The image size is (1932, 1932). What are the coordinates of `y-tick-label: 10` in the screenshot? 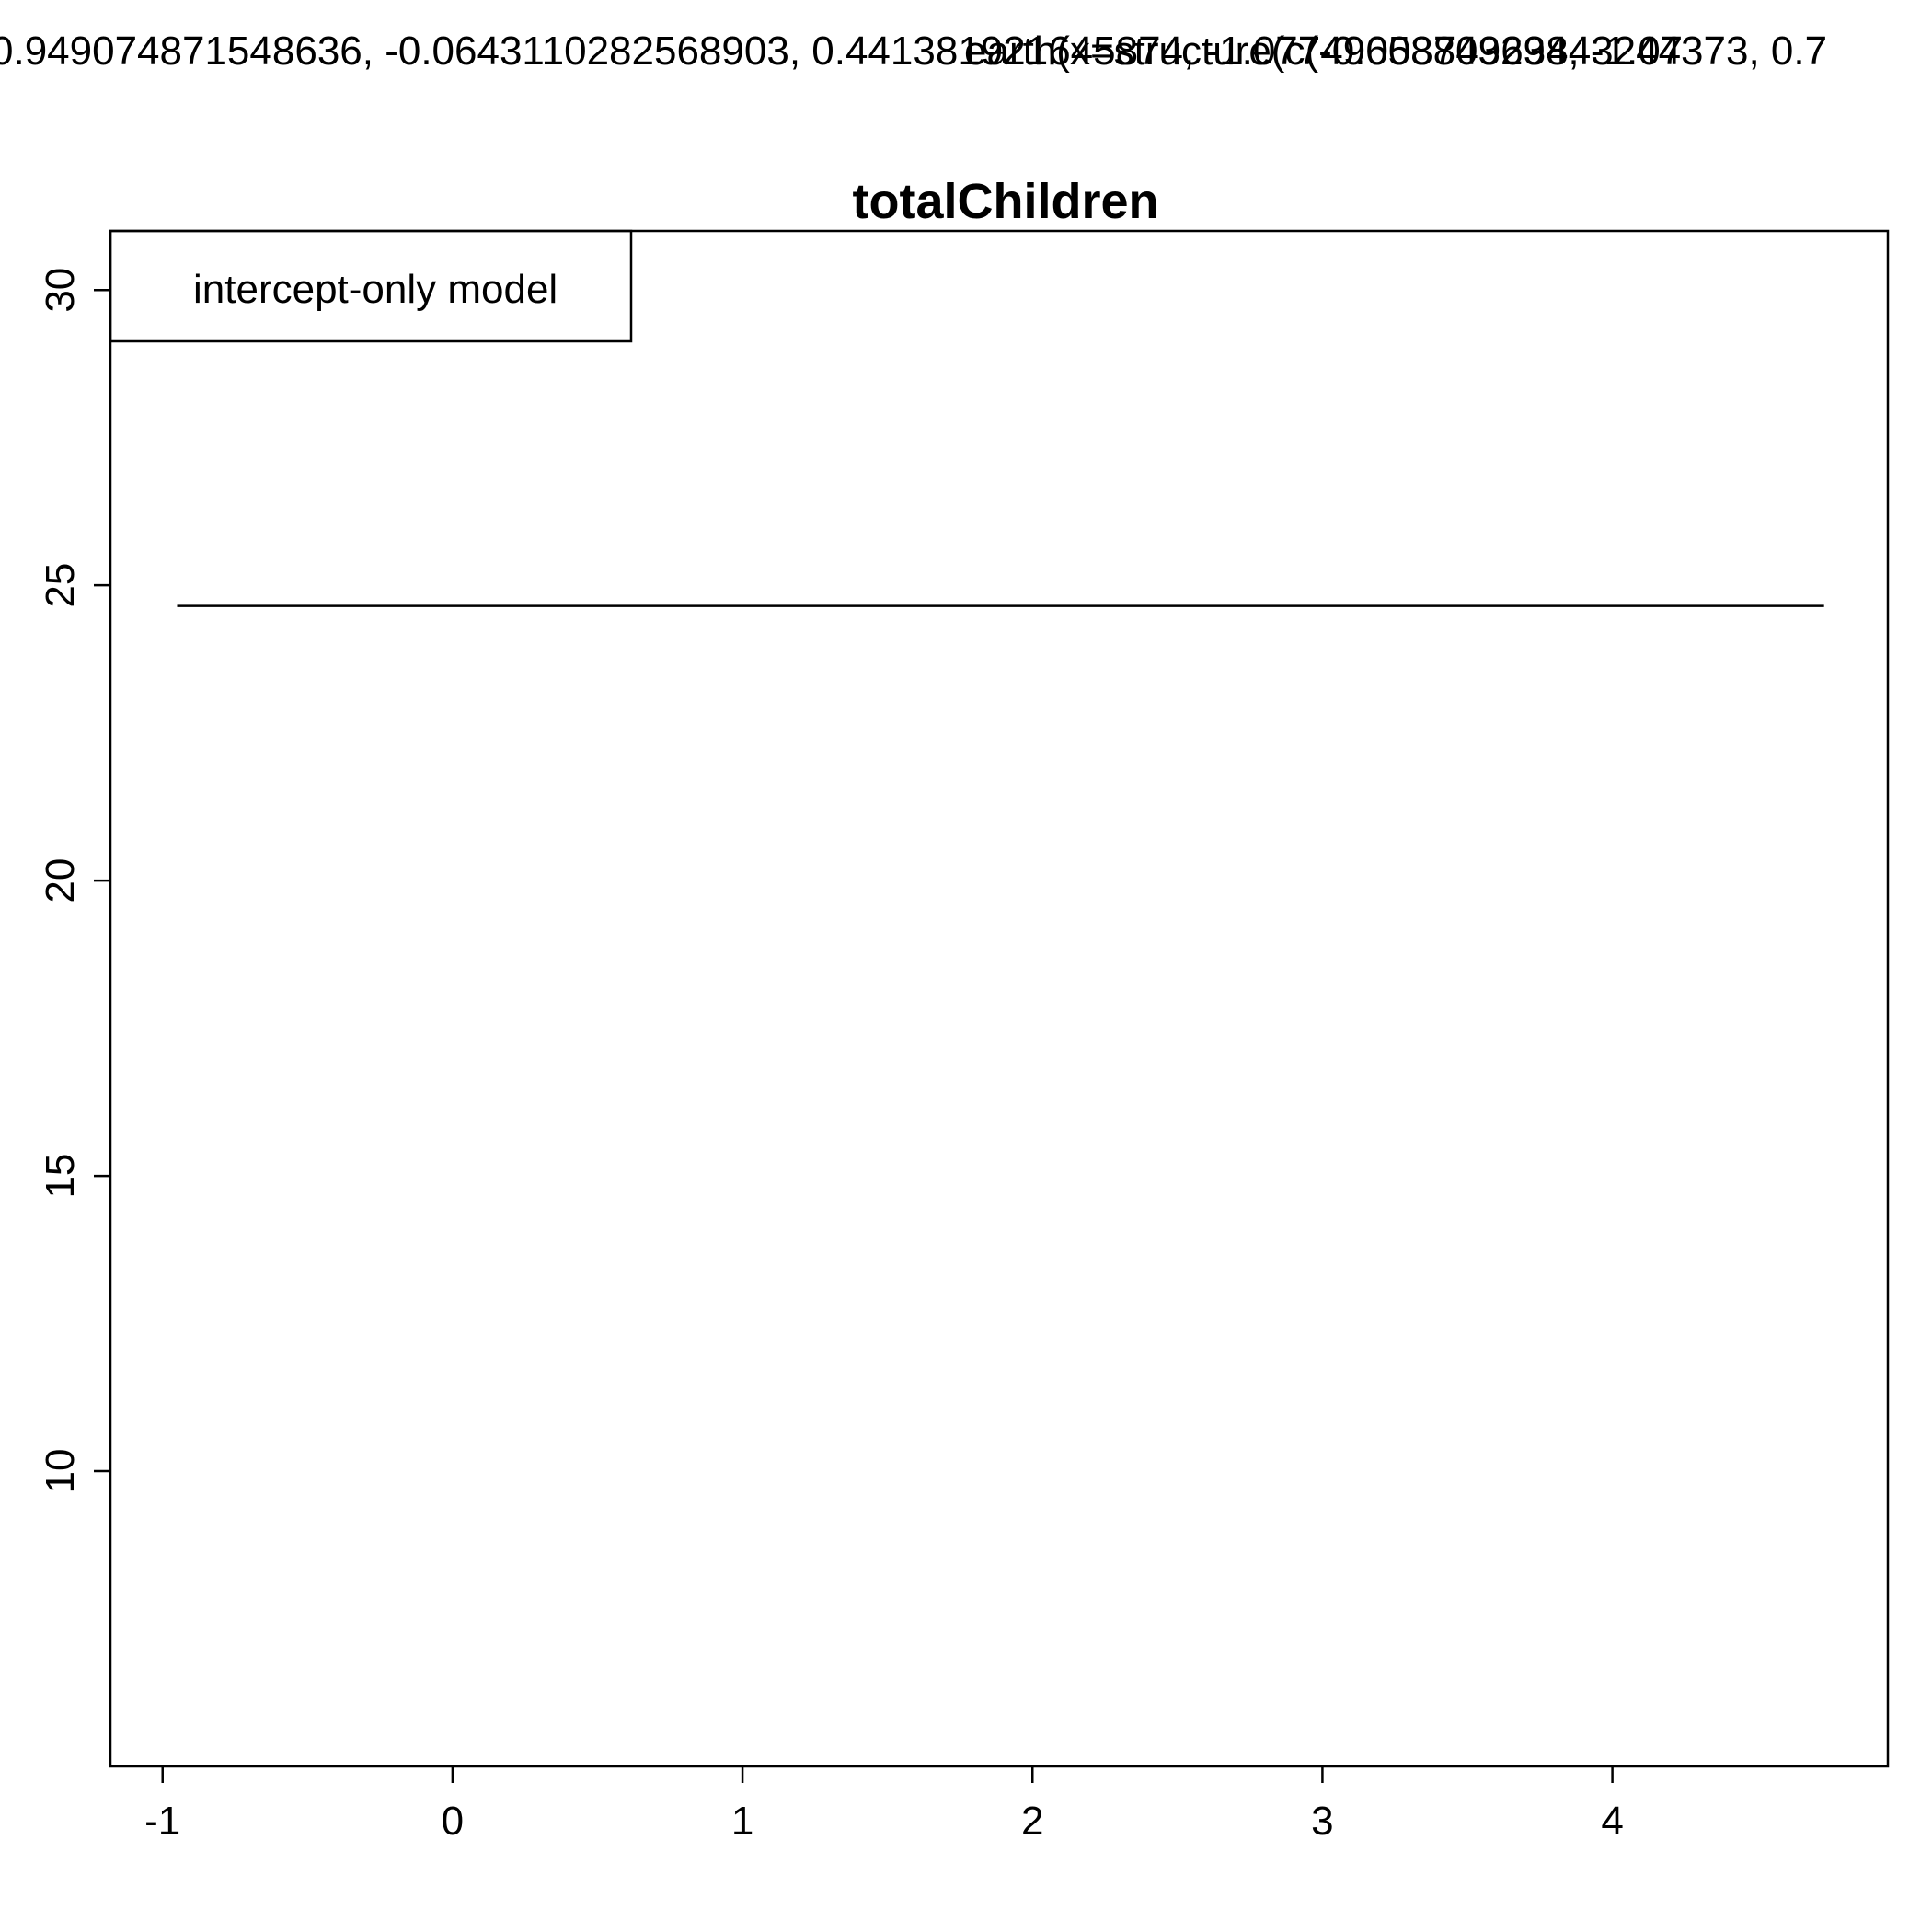 It's located at (60, 1471).